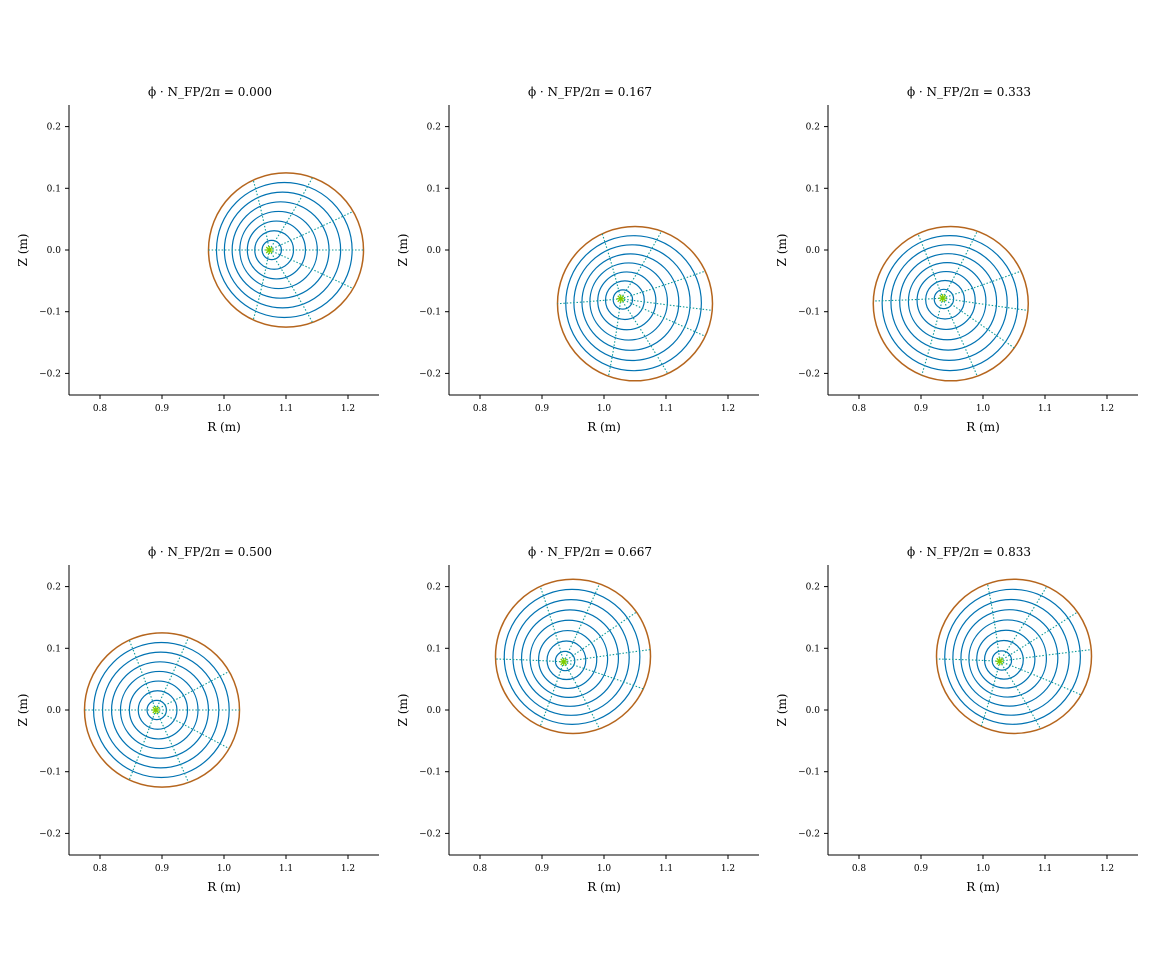 The width and height of the screenshot is (1152, 960). Describe the element at coordinates (210, 92) in the screenshot. I see `subplot-title: ϕ · N_FP/2π = 0.000` at that location.